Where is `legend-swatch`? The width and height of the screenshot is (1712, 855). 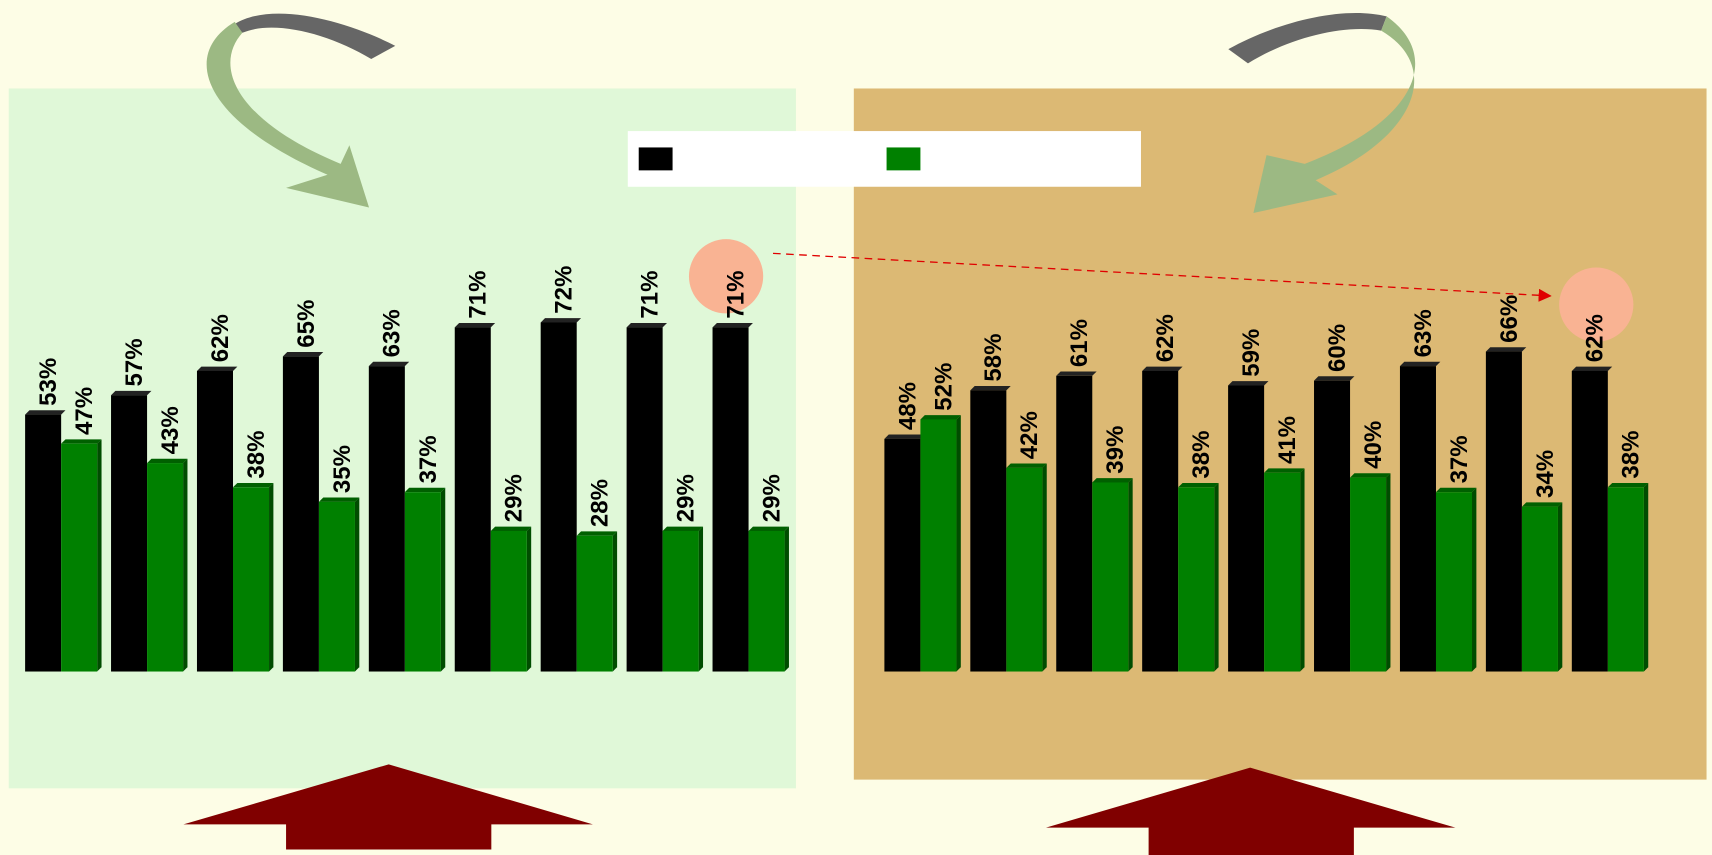
legend-swatch is located at coordinates (655, 159).